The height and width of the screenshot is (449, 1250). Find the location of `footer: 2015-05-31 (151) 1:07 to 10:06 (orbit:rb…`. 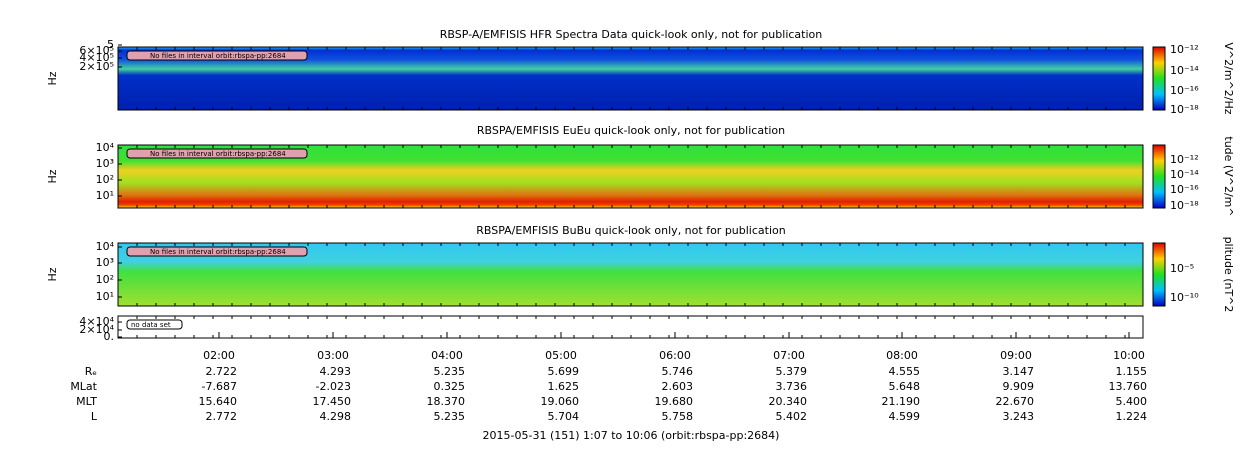

footer: 2015-05-31 (151) 1:07 to 10:06 (orbit:rb… is located at coordinates (631, 435).